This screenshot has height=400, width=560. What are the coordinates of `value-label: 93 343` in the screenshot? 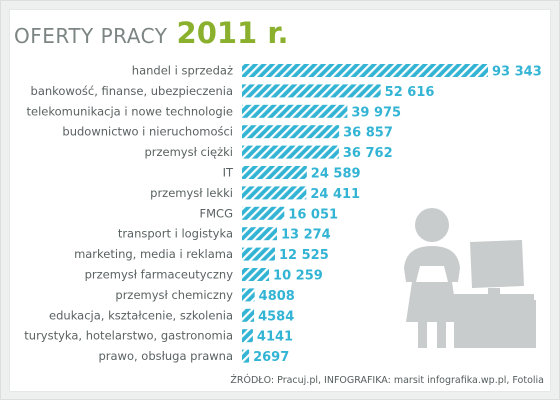 It's located at (517, 72).